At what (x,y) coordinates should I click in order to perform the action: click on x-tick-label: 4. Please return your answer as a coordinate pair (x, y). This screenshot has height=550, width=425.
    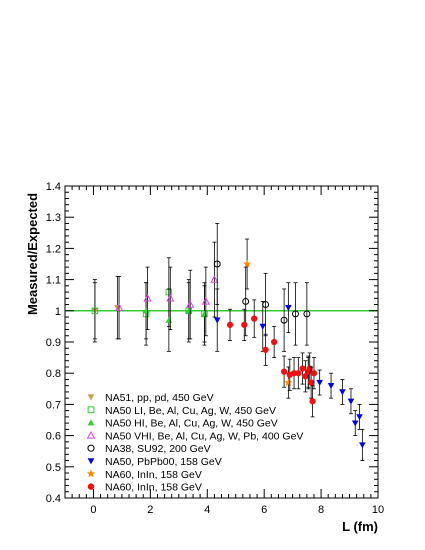
    Looking at the image, I should click on (207, 510).